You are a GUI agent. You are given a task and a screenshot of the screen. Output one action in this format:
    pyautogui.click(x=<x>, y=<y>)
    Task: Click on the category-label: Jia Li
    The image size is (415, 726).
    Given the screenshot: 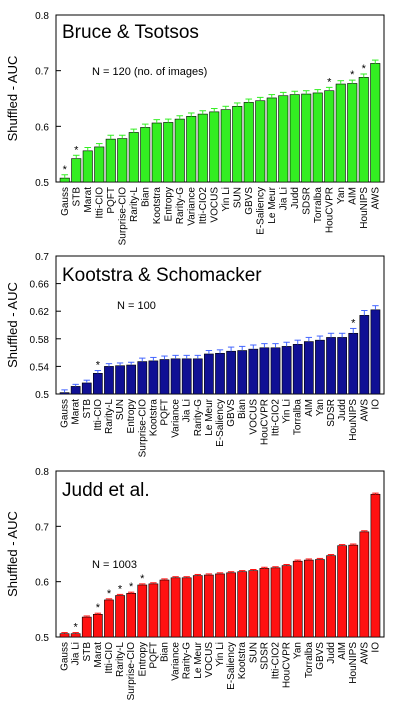 What is the action you would take?
    pyautogui.click(x=283, y=198)
    